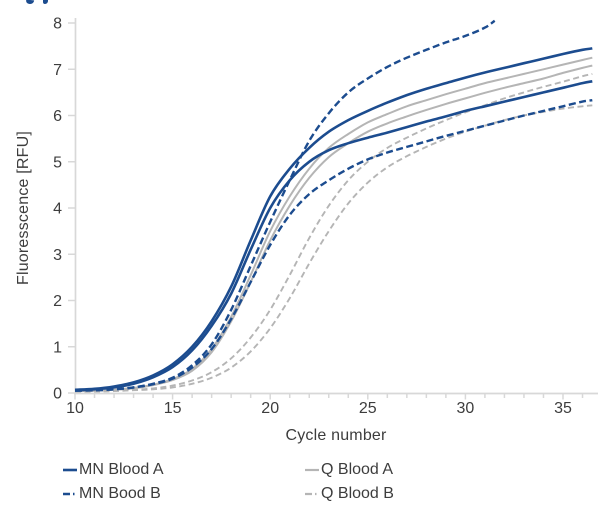 This screenshot has width=600, height=520. I want to click on x-axis-title: Cycle number, so click(336, 435).